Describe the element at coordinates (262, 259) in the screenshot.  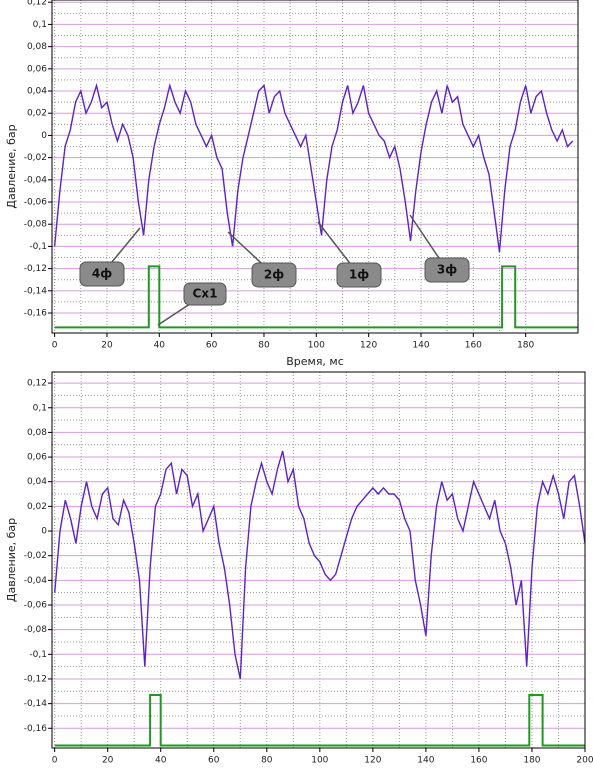
I see `callout: 2ф` at that location.